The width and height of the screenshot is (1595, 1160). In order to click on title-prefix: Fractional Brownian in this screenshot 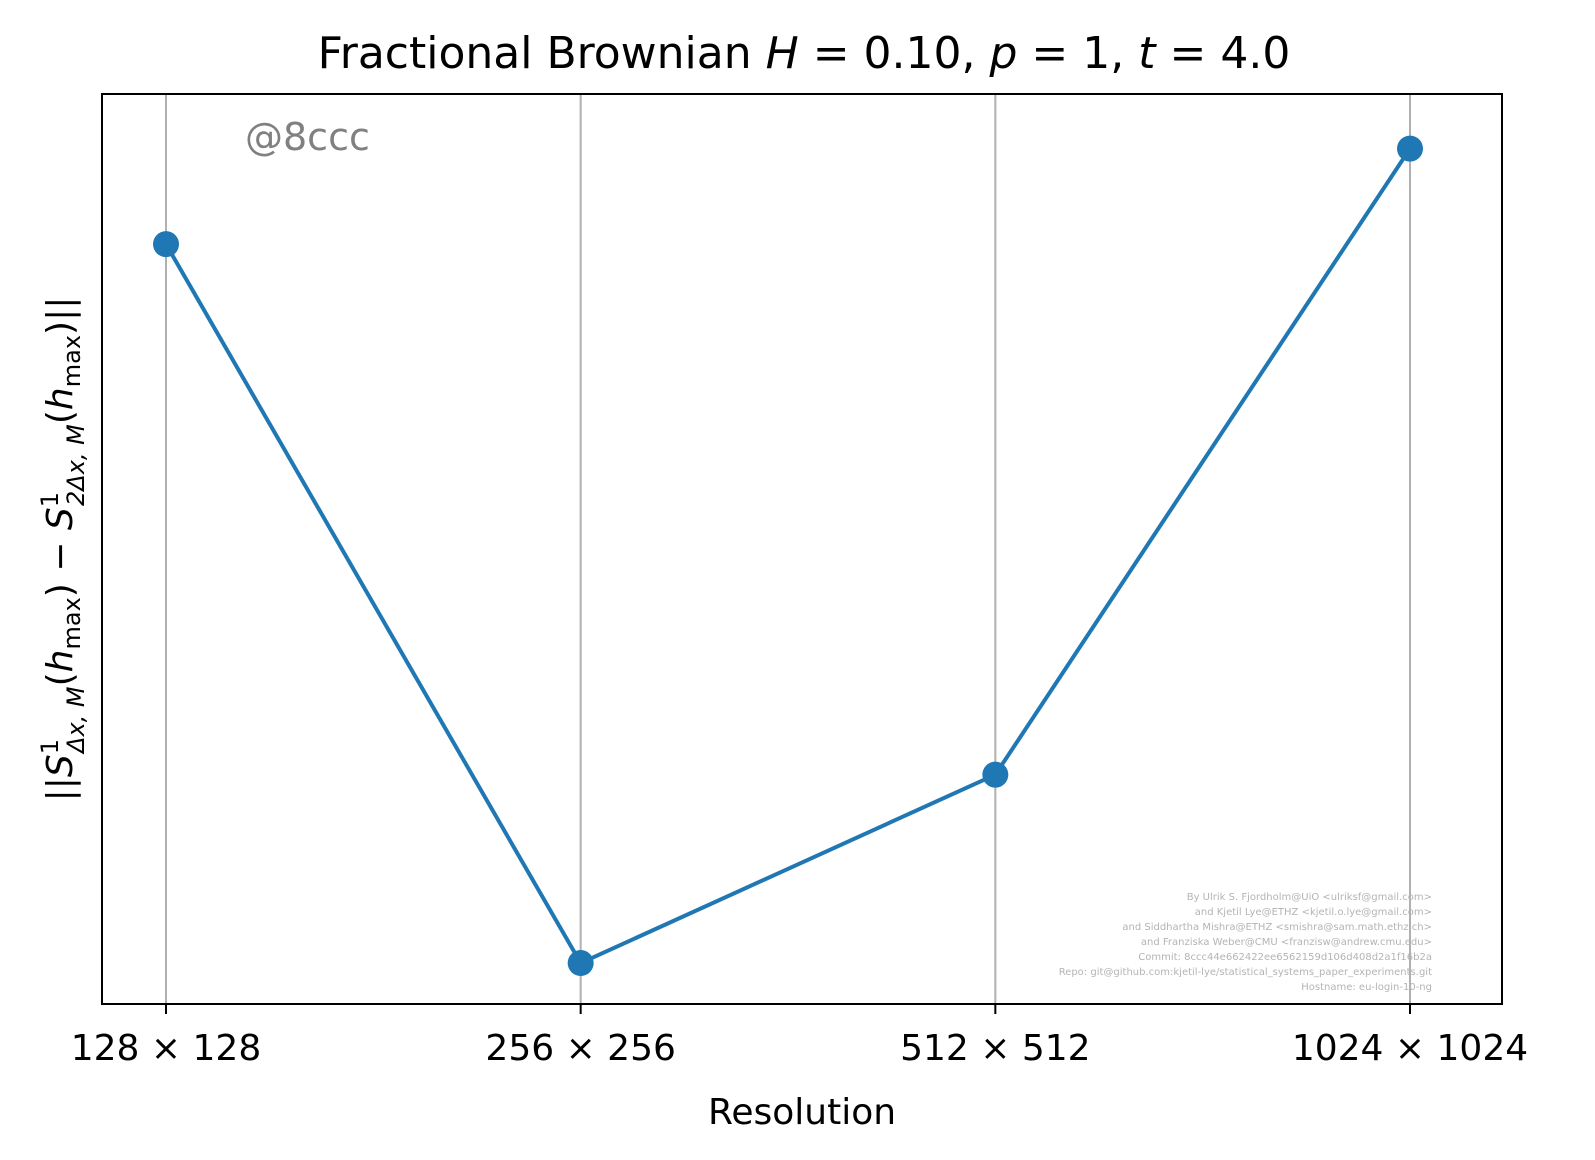, I will do `click(542, 53)`.